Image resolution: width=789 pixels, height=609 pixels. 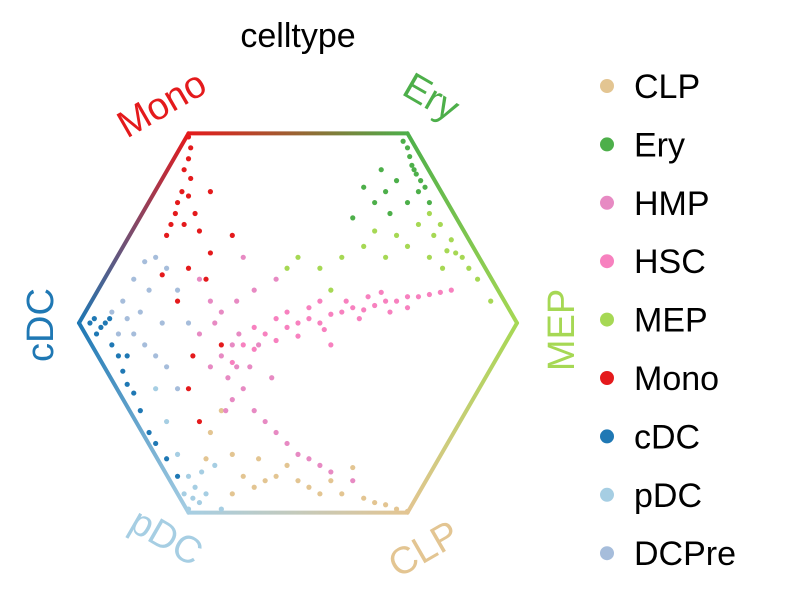 I want to click on vertex-label-clp: CLP, so click(x=423, y=549).